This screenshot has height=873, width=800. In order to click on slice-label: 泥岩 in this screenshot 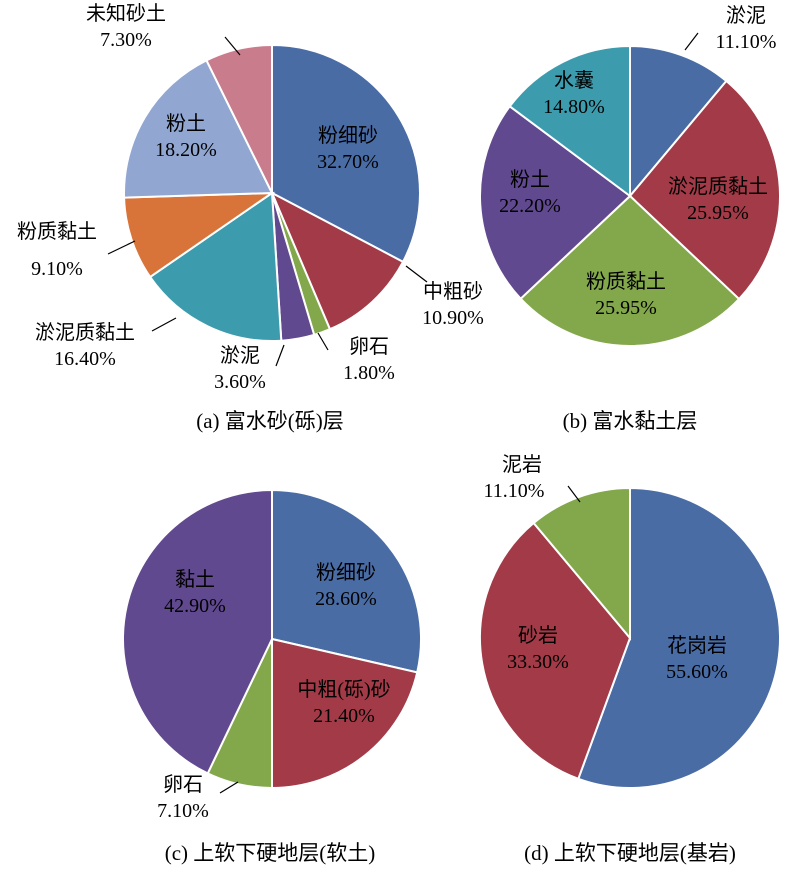, I will do `click(522, 464)`.